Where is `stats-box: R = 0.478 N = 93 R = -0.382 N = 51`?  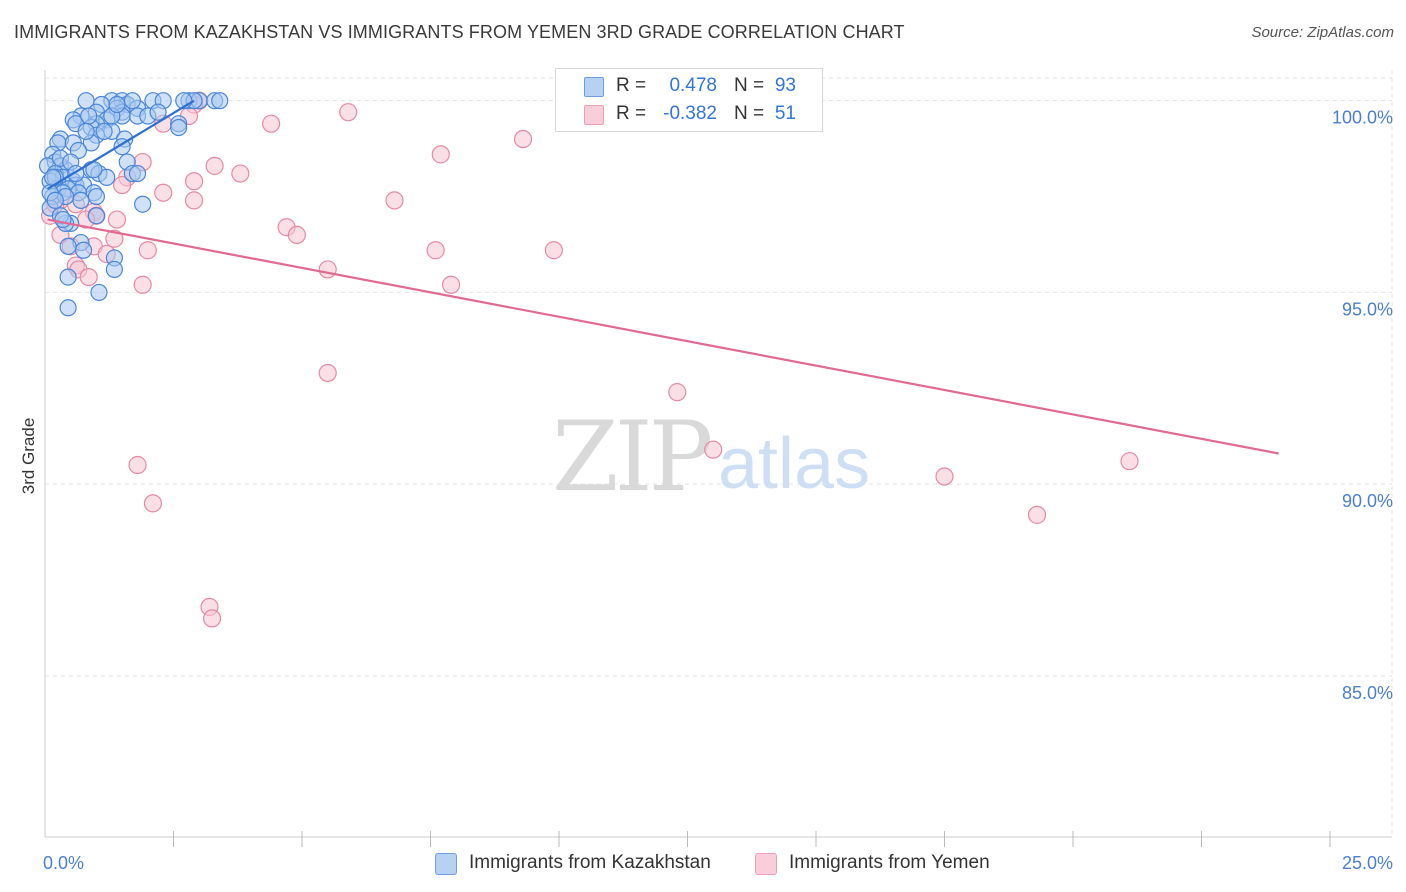 stats-box: R = 0.478 N = 93 R = -0.382 N = 51 is located at coordinates (689, 100).